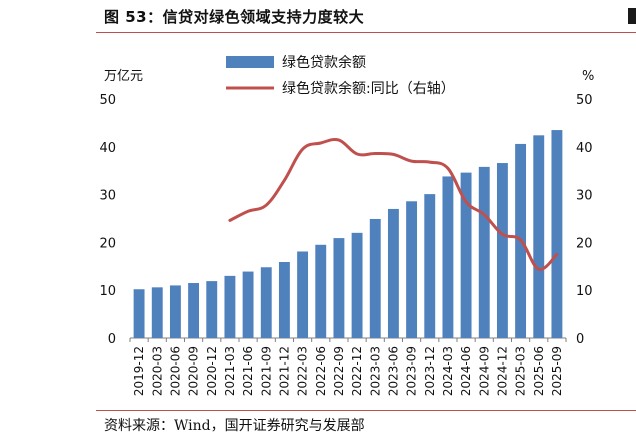 The height and width of the screenshot is (446, 636). What do you see at coordinates (340, 75) in the screenshot?
I see `legend: 绿色贷款余额 绿色贷款余额:同比（右轴）` at bounding box center [340, 75].